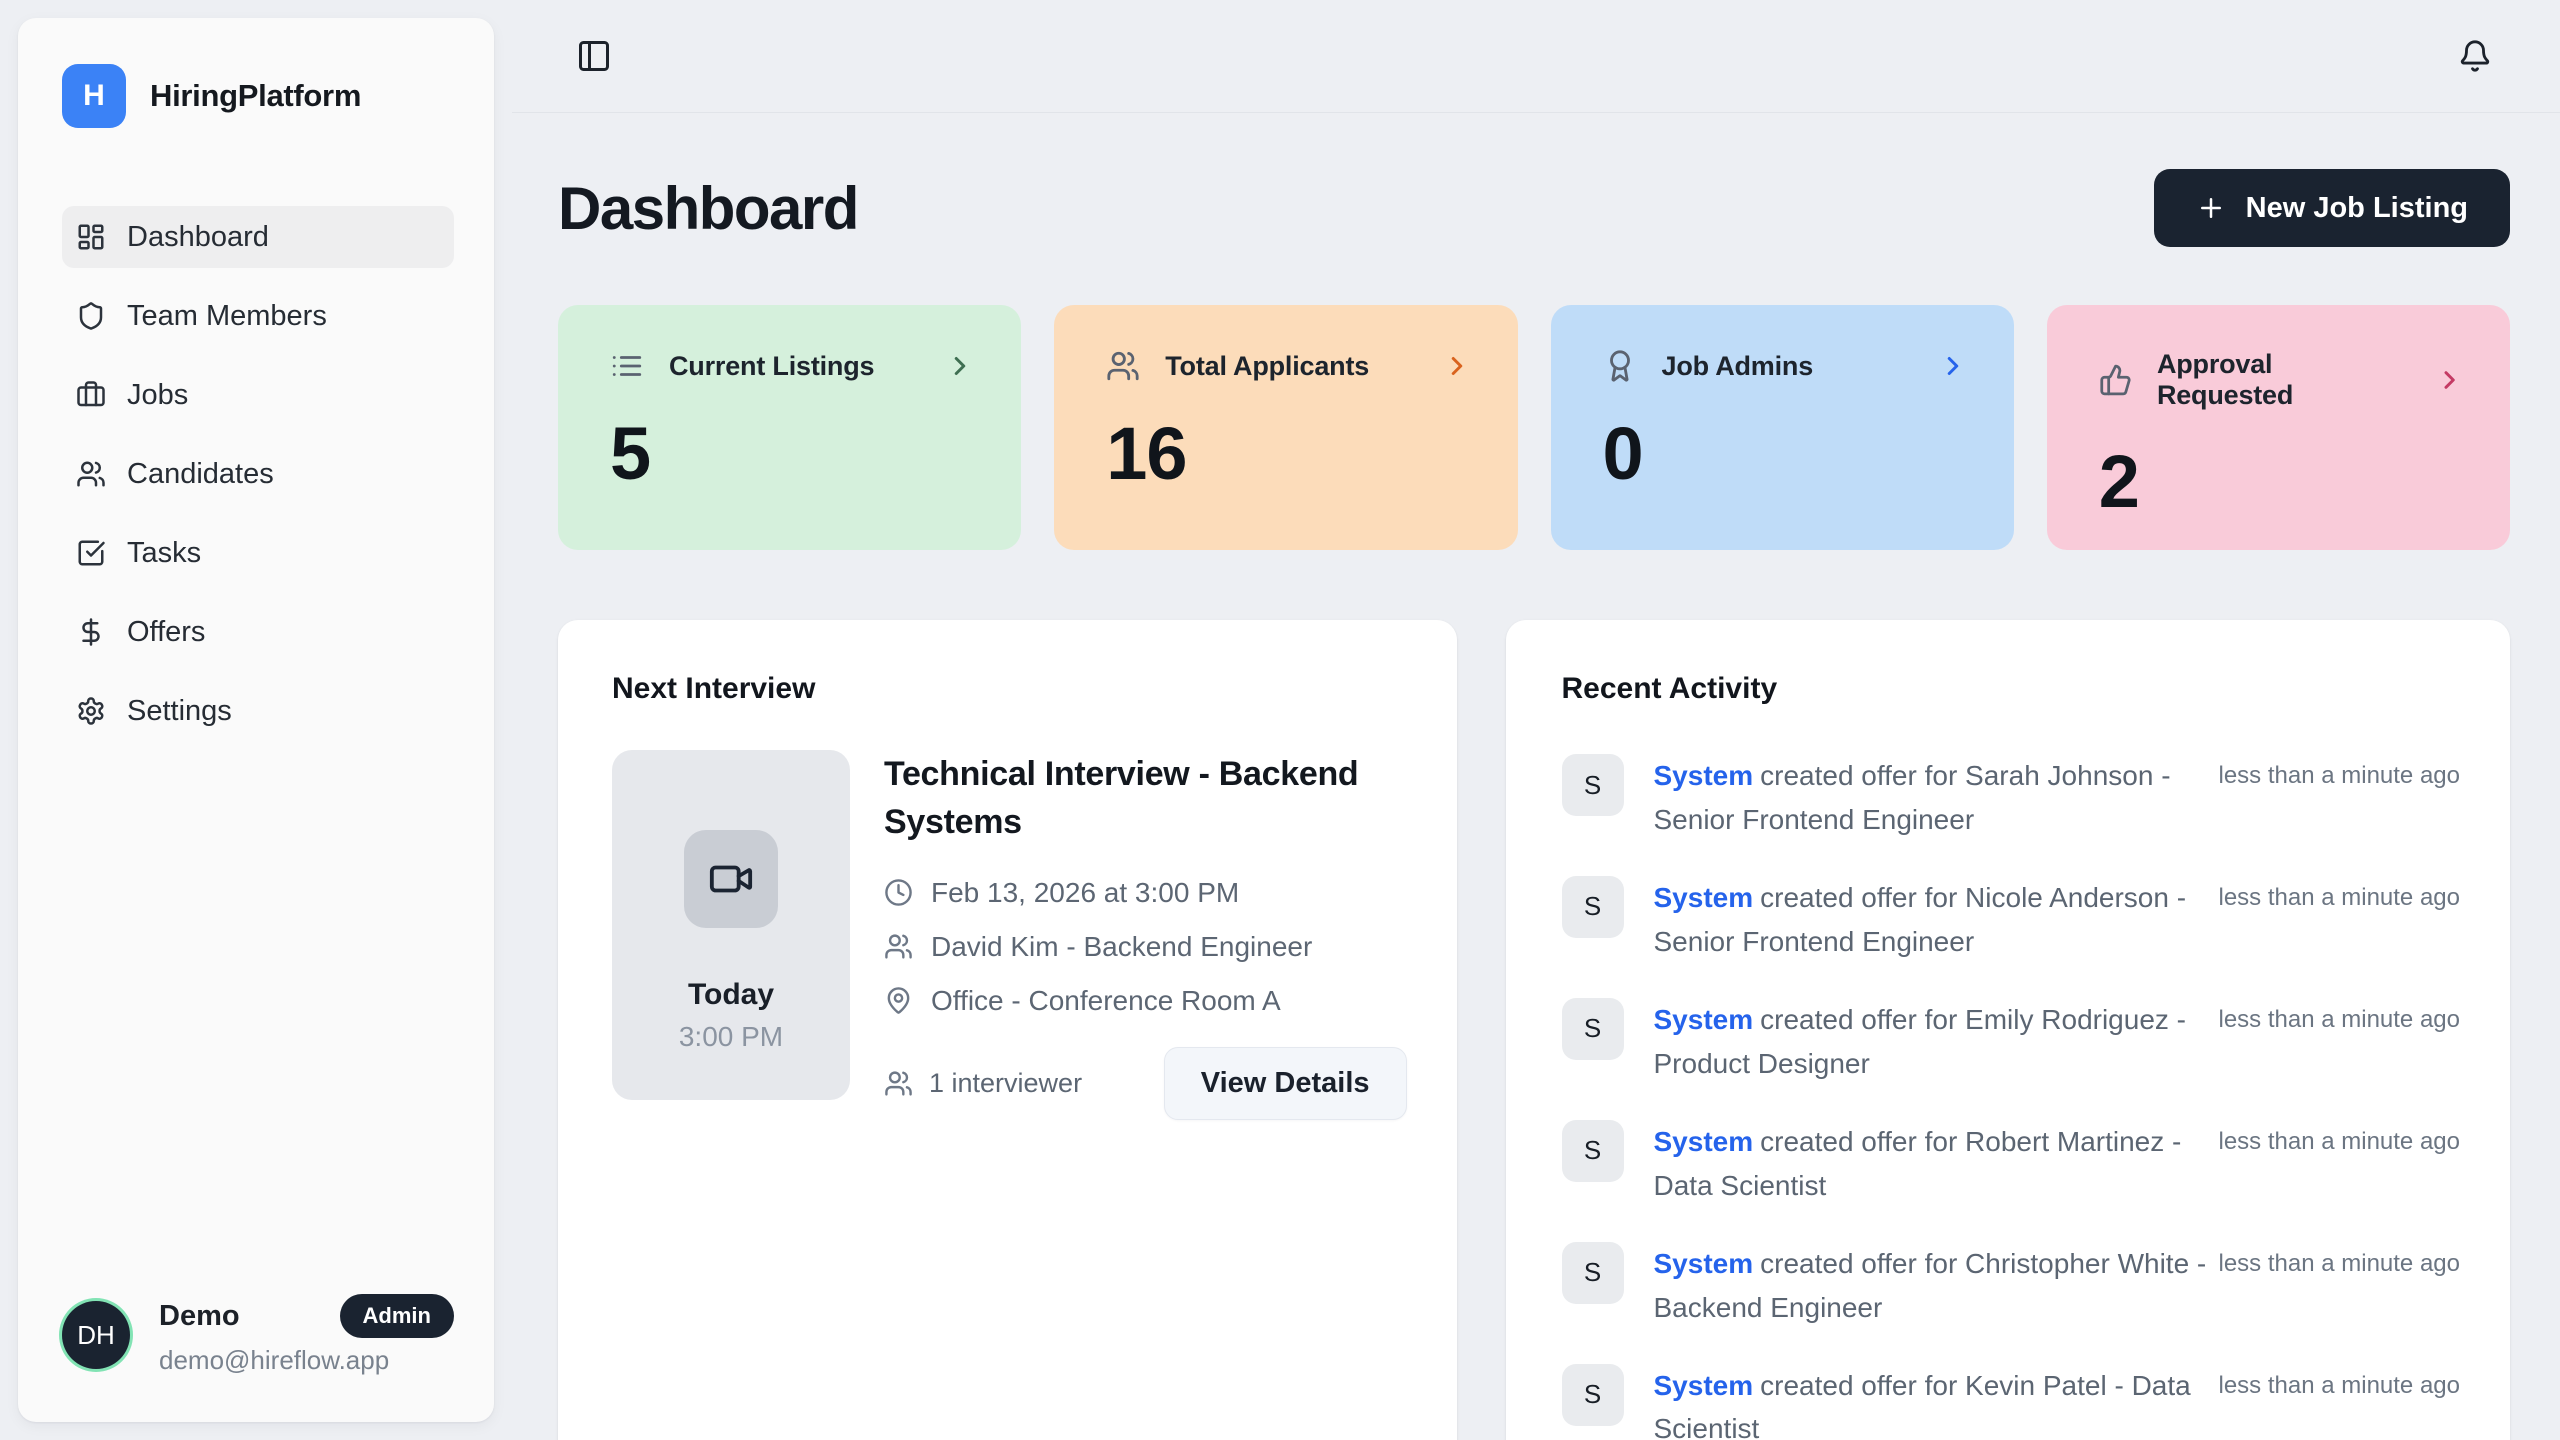 Image resolution: width=2560 pixels, height=1440 pixels. I want to click on user-email: demo@hireflow.app, so click(274, 1360).